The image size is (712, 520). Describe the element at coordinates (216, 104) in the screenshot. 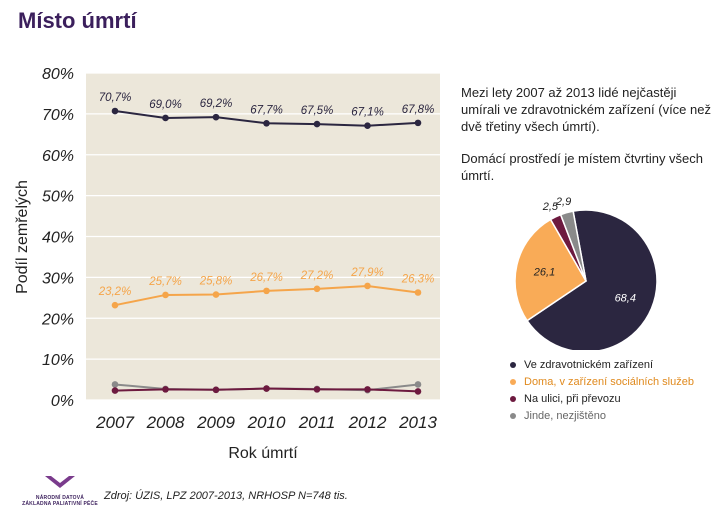

I see `data-label: 69,2%` at that location.